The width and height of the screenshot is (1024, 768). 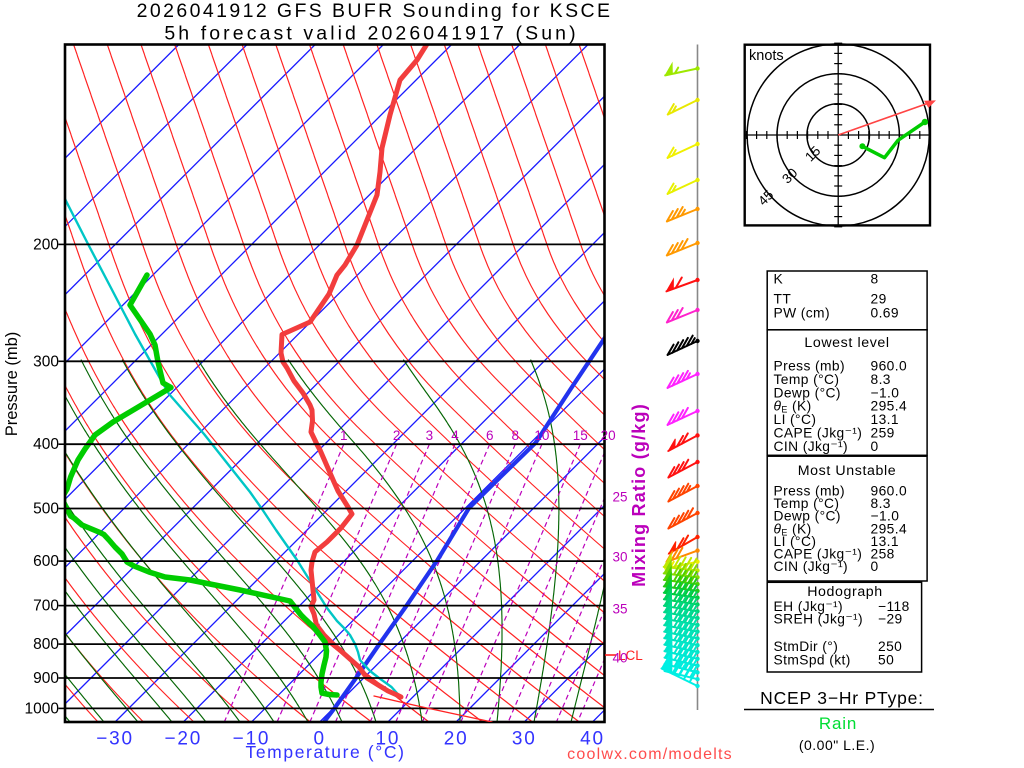 I want to click on svg-text: −20, so click(x=183, y=739).